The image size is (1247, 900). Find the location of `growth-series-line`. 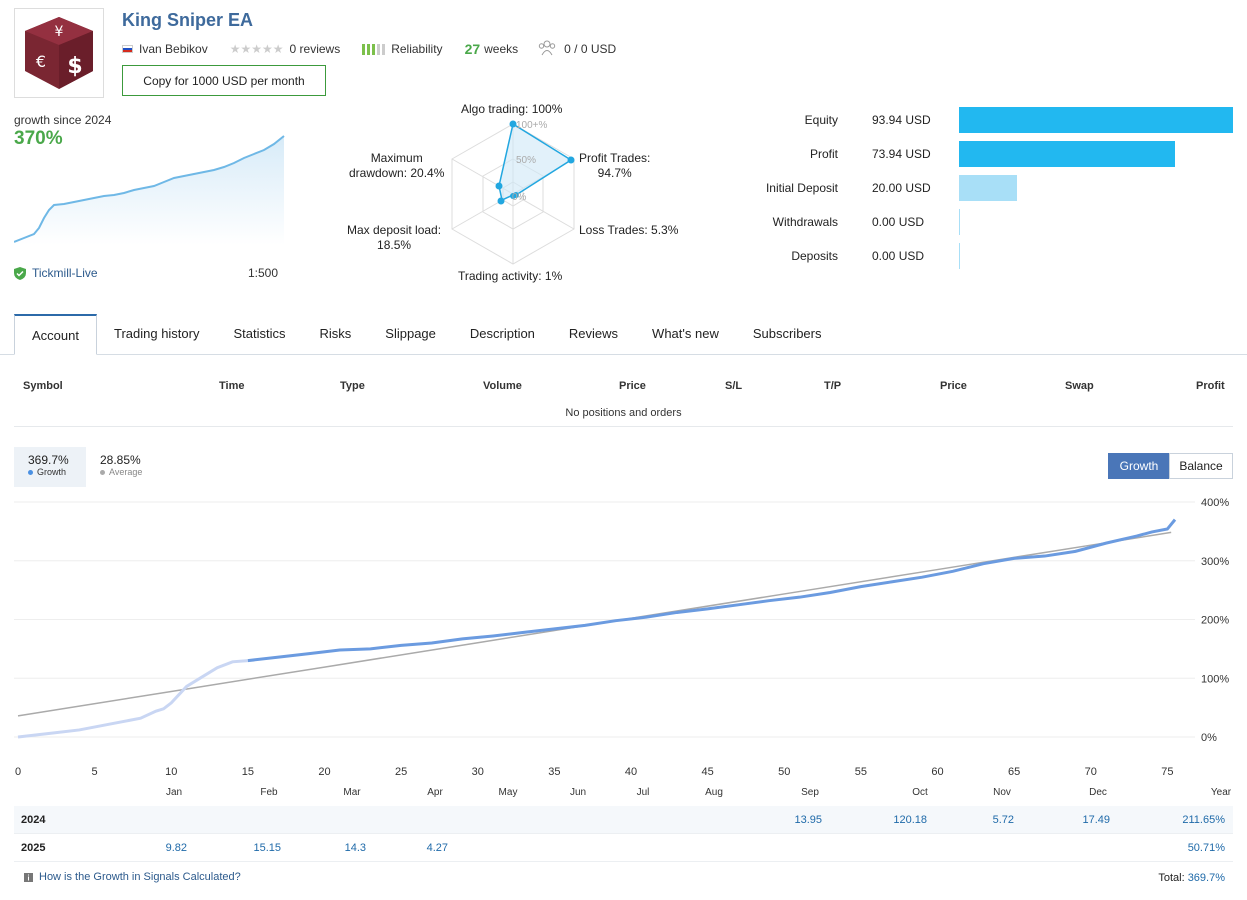

growth-series-line is located at coordinates (712, 590).